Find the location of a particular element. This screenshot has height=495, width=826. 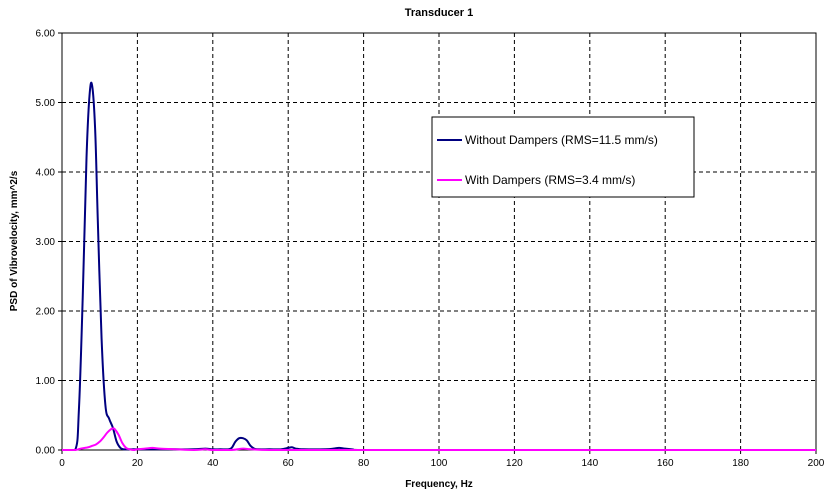

x-tick-label: 40 is located at coordinates (213, 463).